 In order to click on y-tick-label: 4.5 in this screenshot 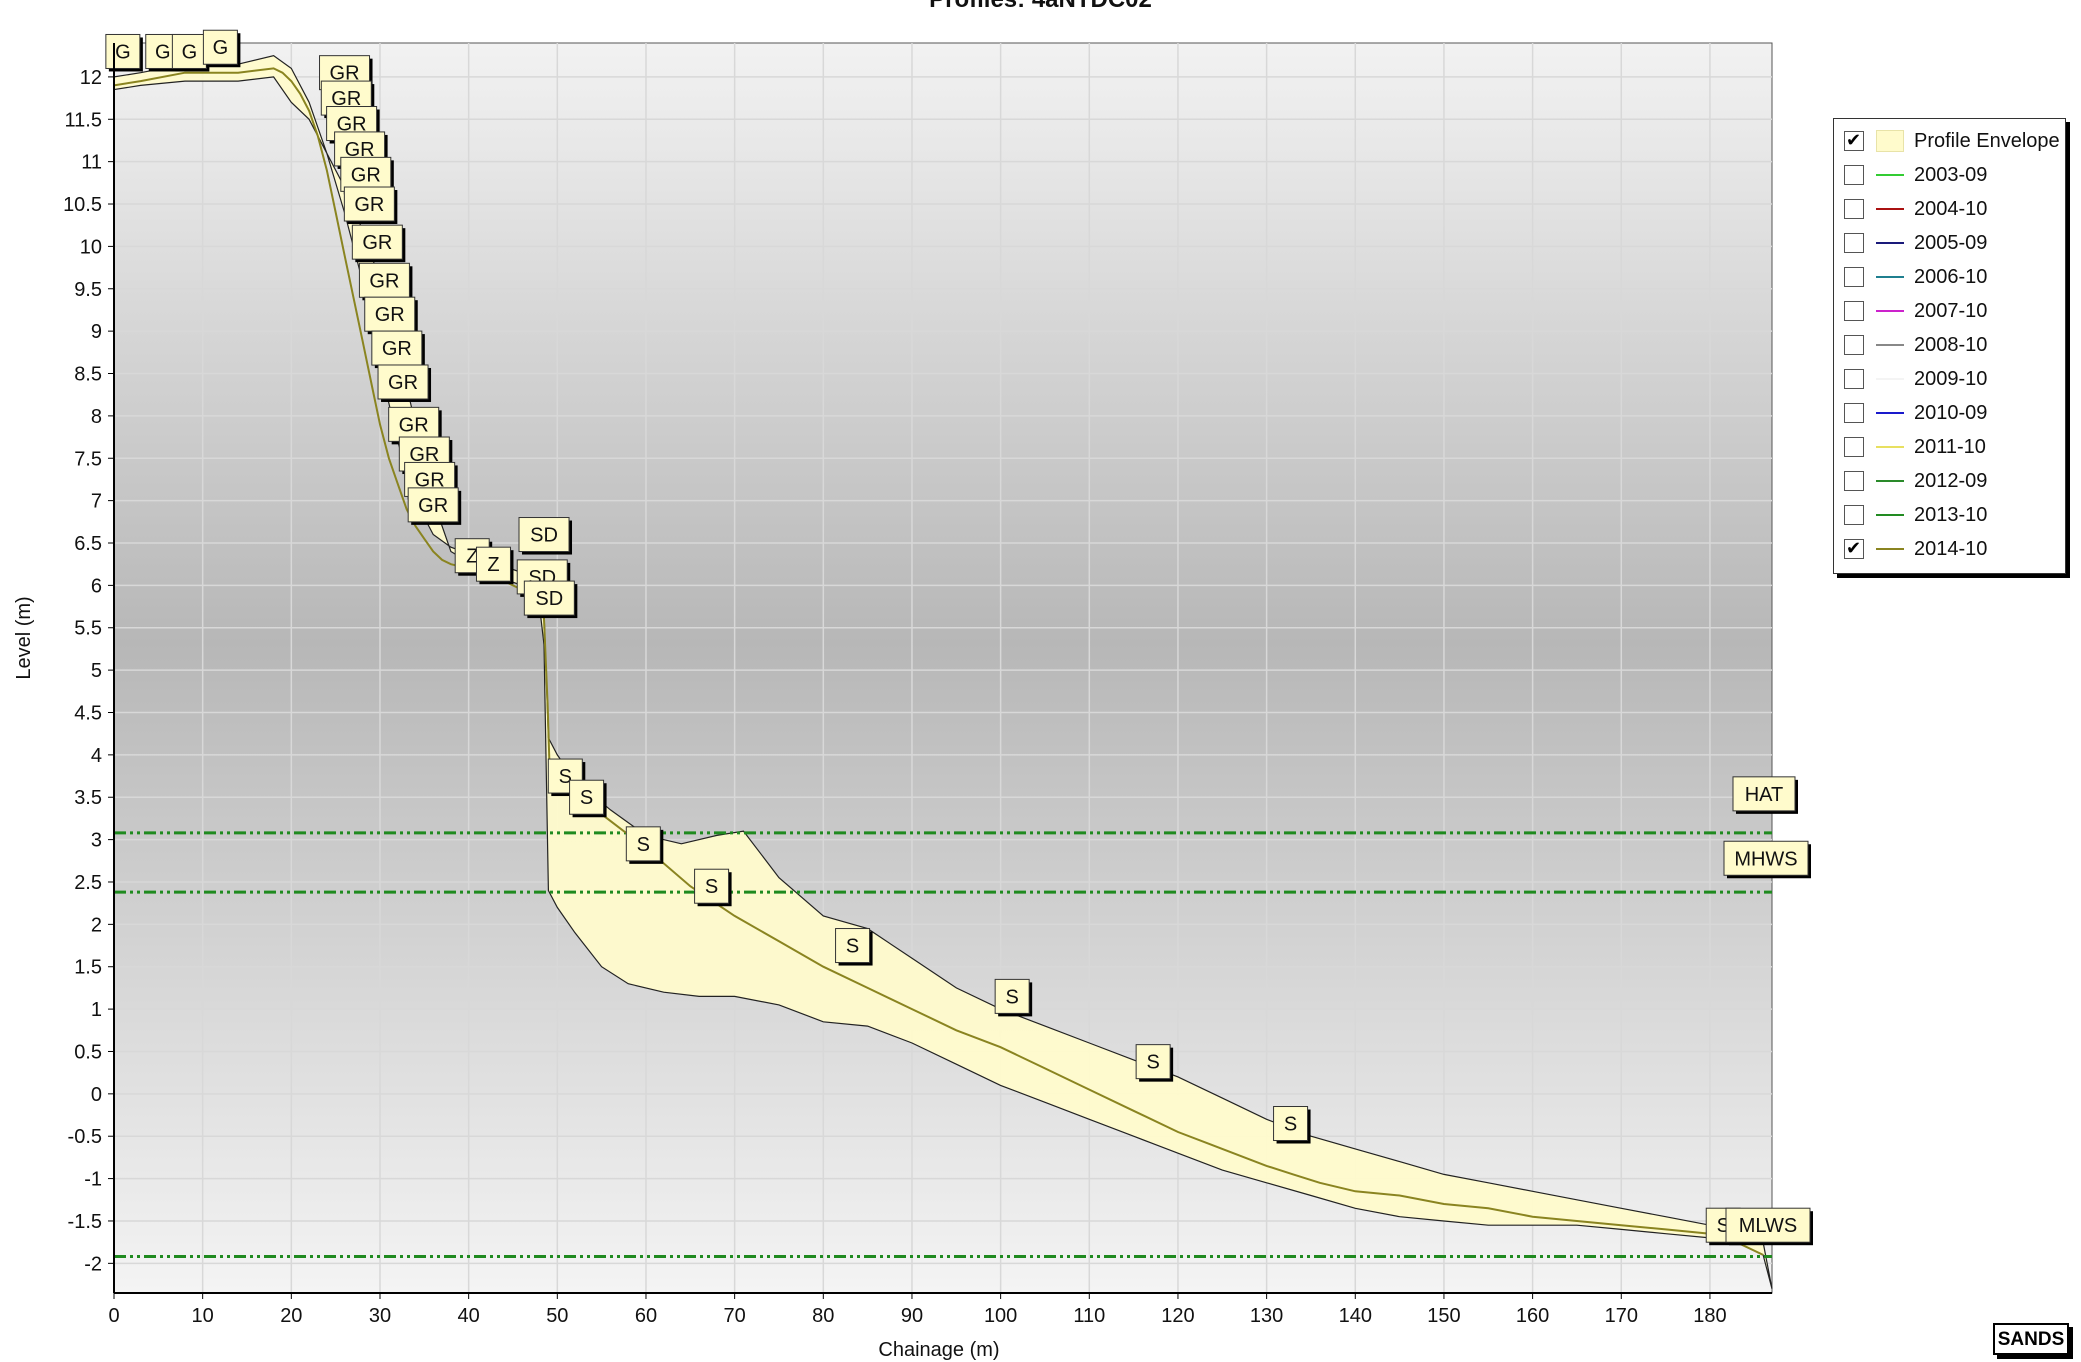, I will do `click(88, 713)`.